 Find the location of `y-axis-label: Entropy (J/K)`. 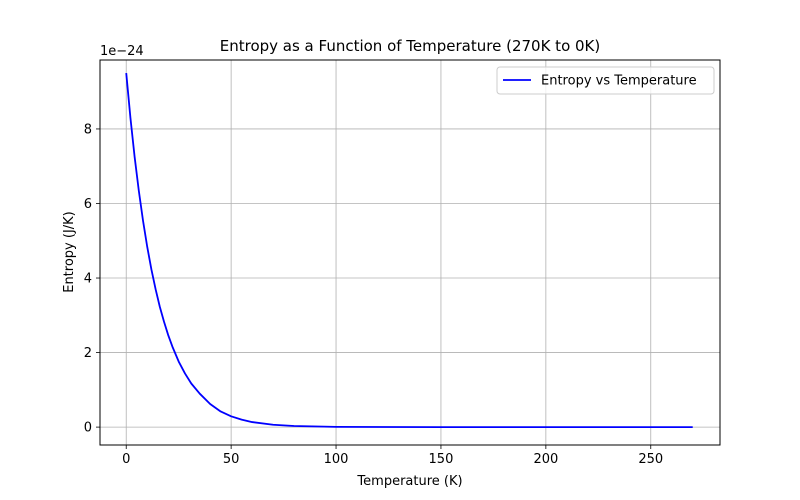

y-axis-label: Entropy (J/K) is located at coordinates (69, 252).